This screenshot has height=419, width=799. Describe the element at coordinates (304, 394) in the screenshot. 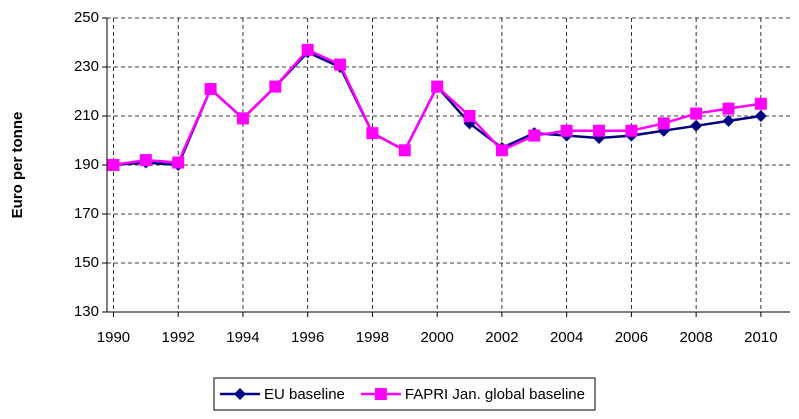

I see `legend-label: EU baseline` at that location.